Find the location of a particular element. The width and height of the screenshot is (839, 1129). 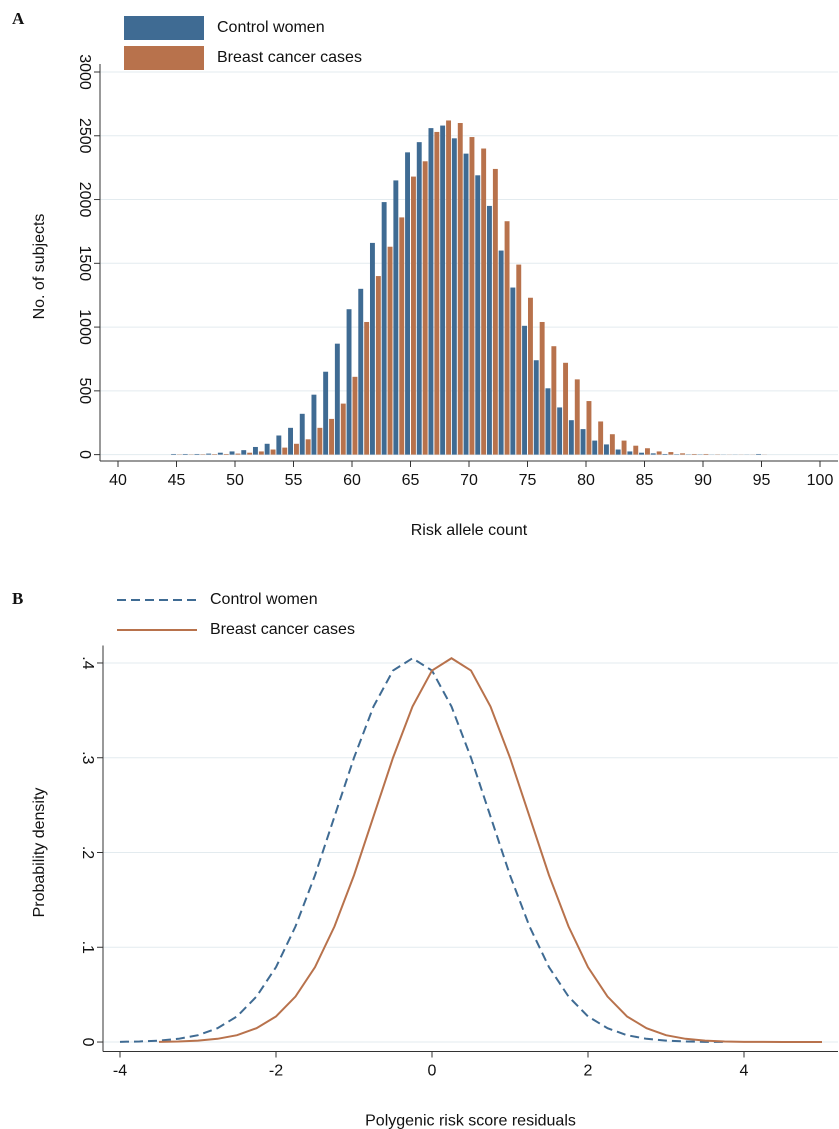

x-tick-label: 55 is located at coordinates (294, 480).